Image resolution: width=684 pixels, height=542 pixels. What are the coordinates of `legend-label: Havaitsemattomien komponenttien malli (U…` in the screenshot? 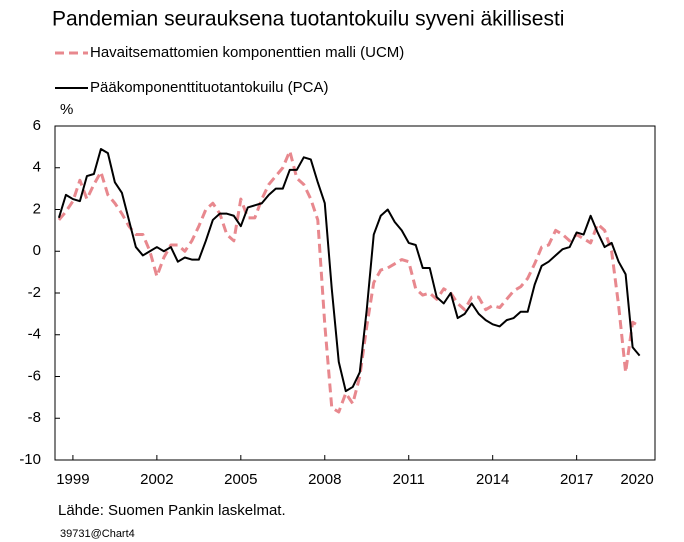 It's located at (247, 52).